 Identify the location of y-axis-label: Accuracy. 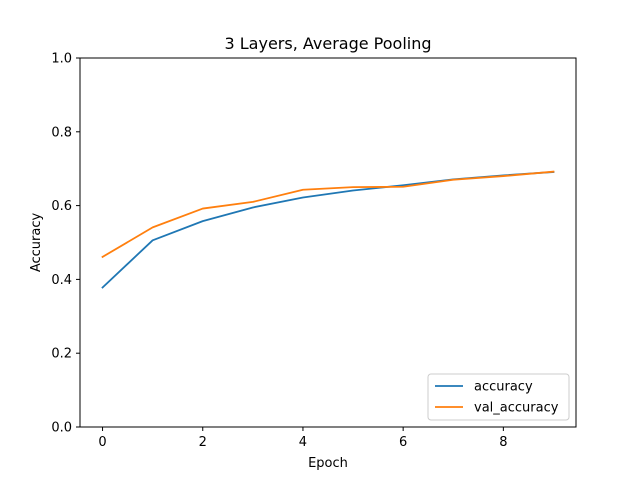
(36, 243).